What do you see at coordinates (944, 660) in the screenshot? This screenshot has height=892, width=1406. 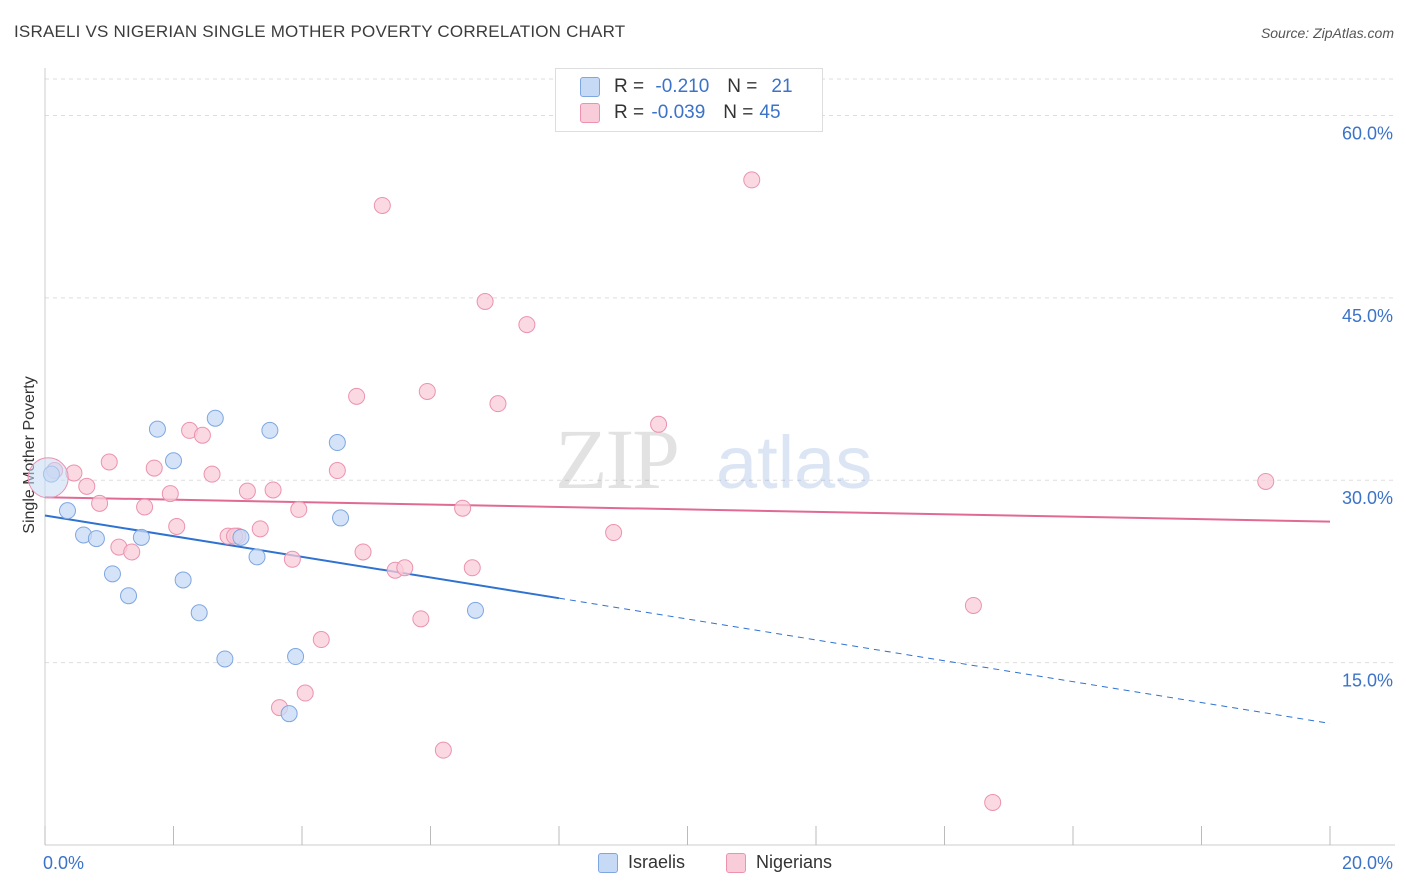 I see `israelis-trend-extension` at bounding box center [944, 660].